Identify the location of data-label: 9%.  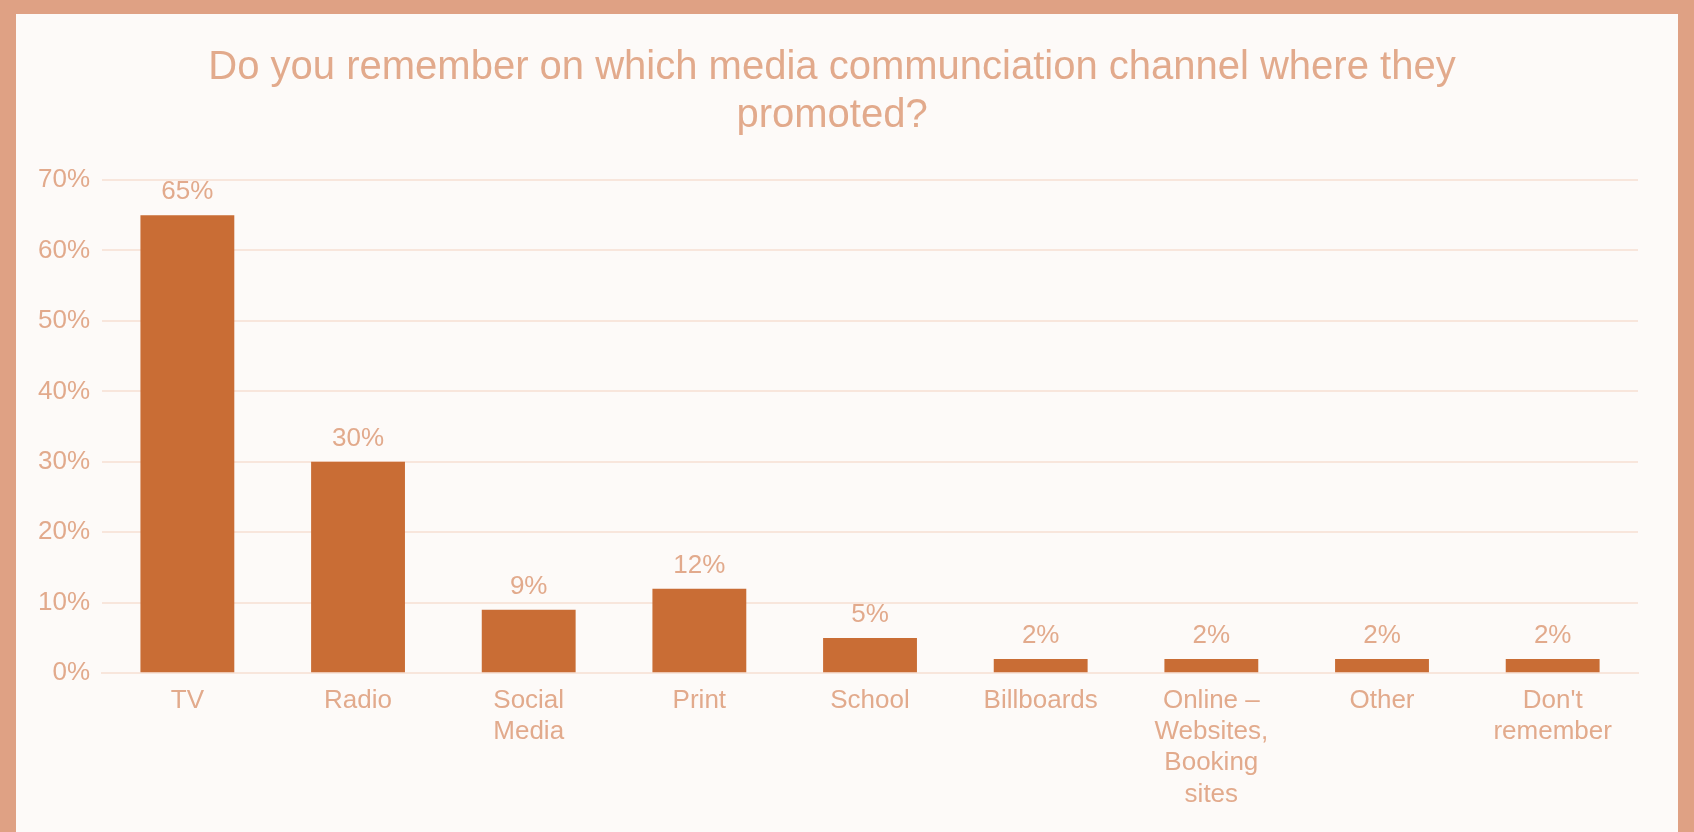
(528, 584).